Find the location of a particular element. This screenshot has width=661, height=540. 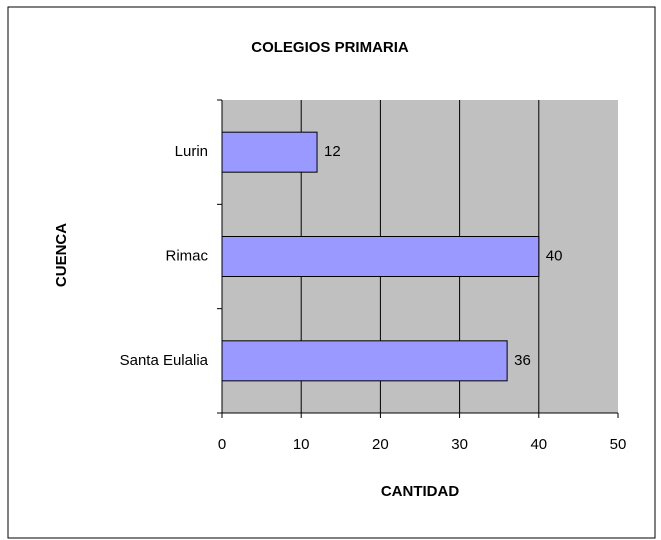

y-tick-label: Lurin is located at coordinates (191, 151).